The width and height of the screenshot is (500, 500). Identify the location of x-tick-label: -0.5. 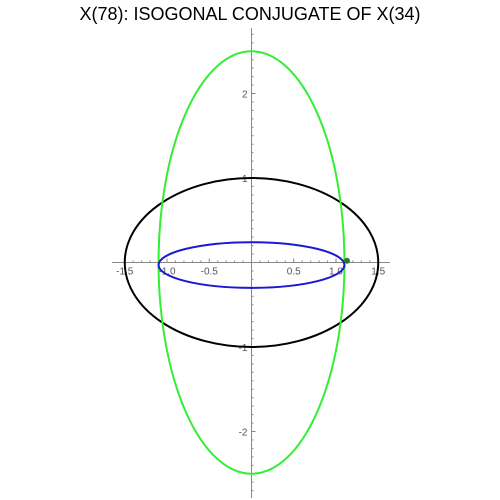
(210, 272).